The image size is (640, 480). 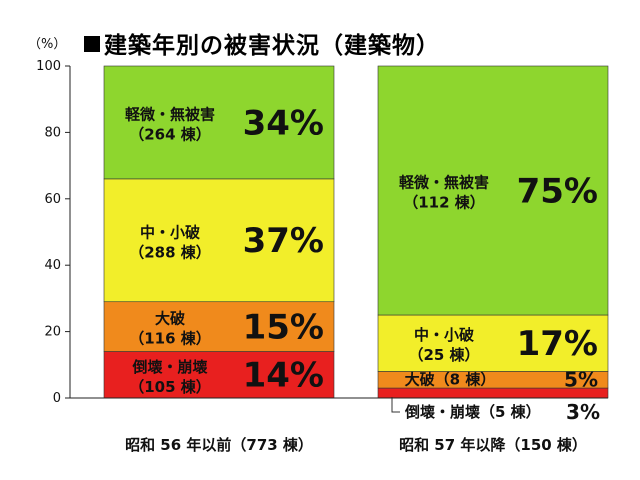 I want to click on segment-name-label: 大破（8 棟）, so click(x=450, y=380).